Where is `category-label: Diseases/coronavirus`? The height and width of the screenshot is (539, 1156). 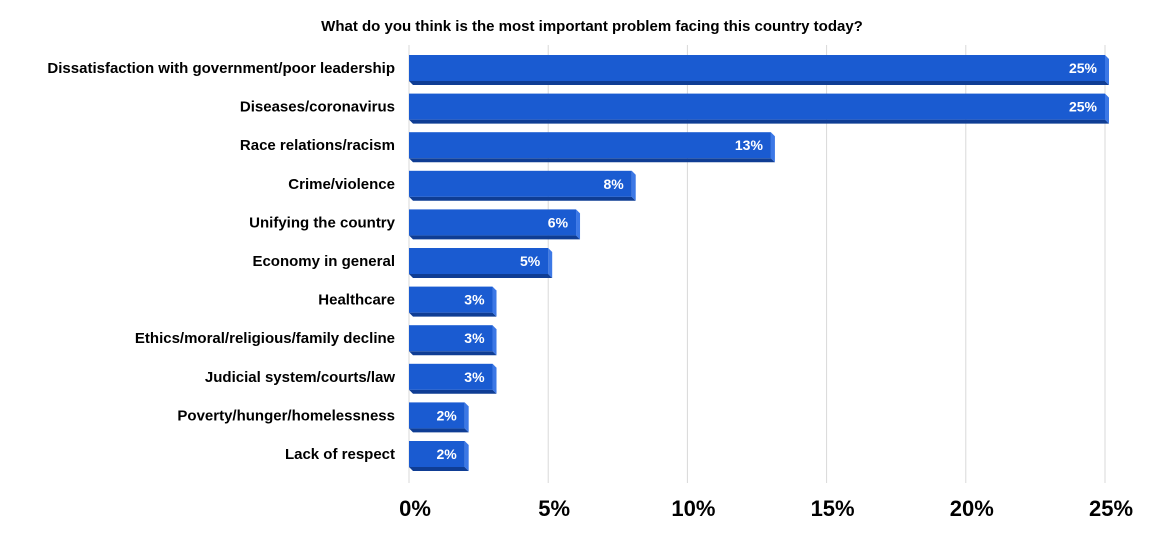
category-label: Diseases/coronavirus is located at coordinates (317, 107).